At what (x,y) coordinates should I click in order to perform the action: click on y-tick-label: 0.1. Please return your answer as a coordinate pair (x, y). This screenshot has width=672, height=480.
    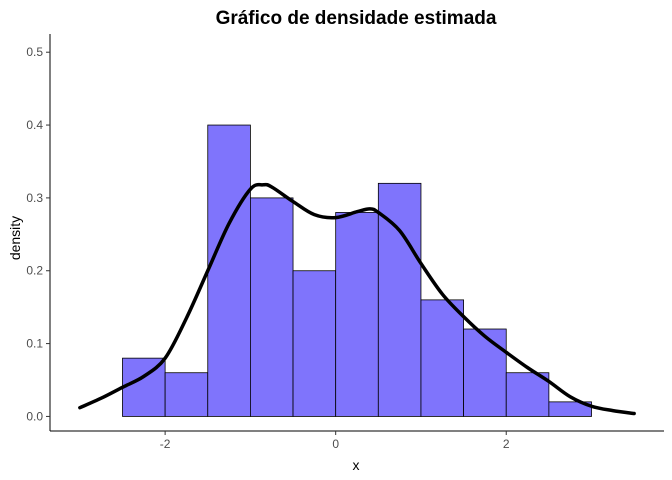
    Looking at the image, I should click on (34, 344).